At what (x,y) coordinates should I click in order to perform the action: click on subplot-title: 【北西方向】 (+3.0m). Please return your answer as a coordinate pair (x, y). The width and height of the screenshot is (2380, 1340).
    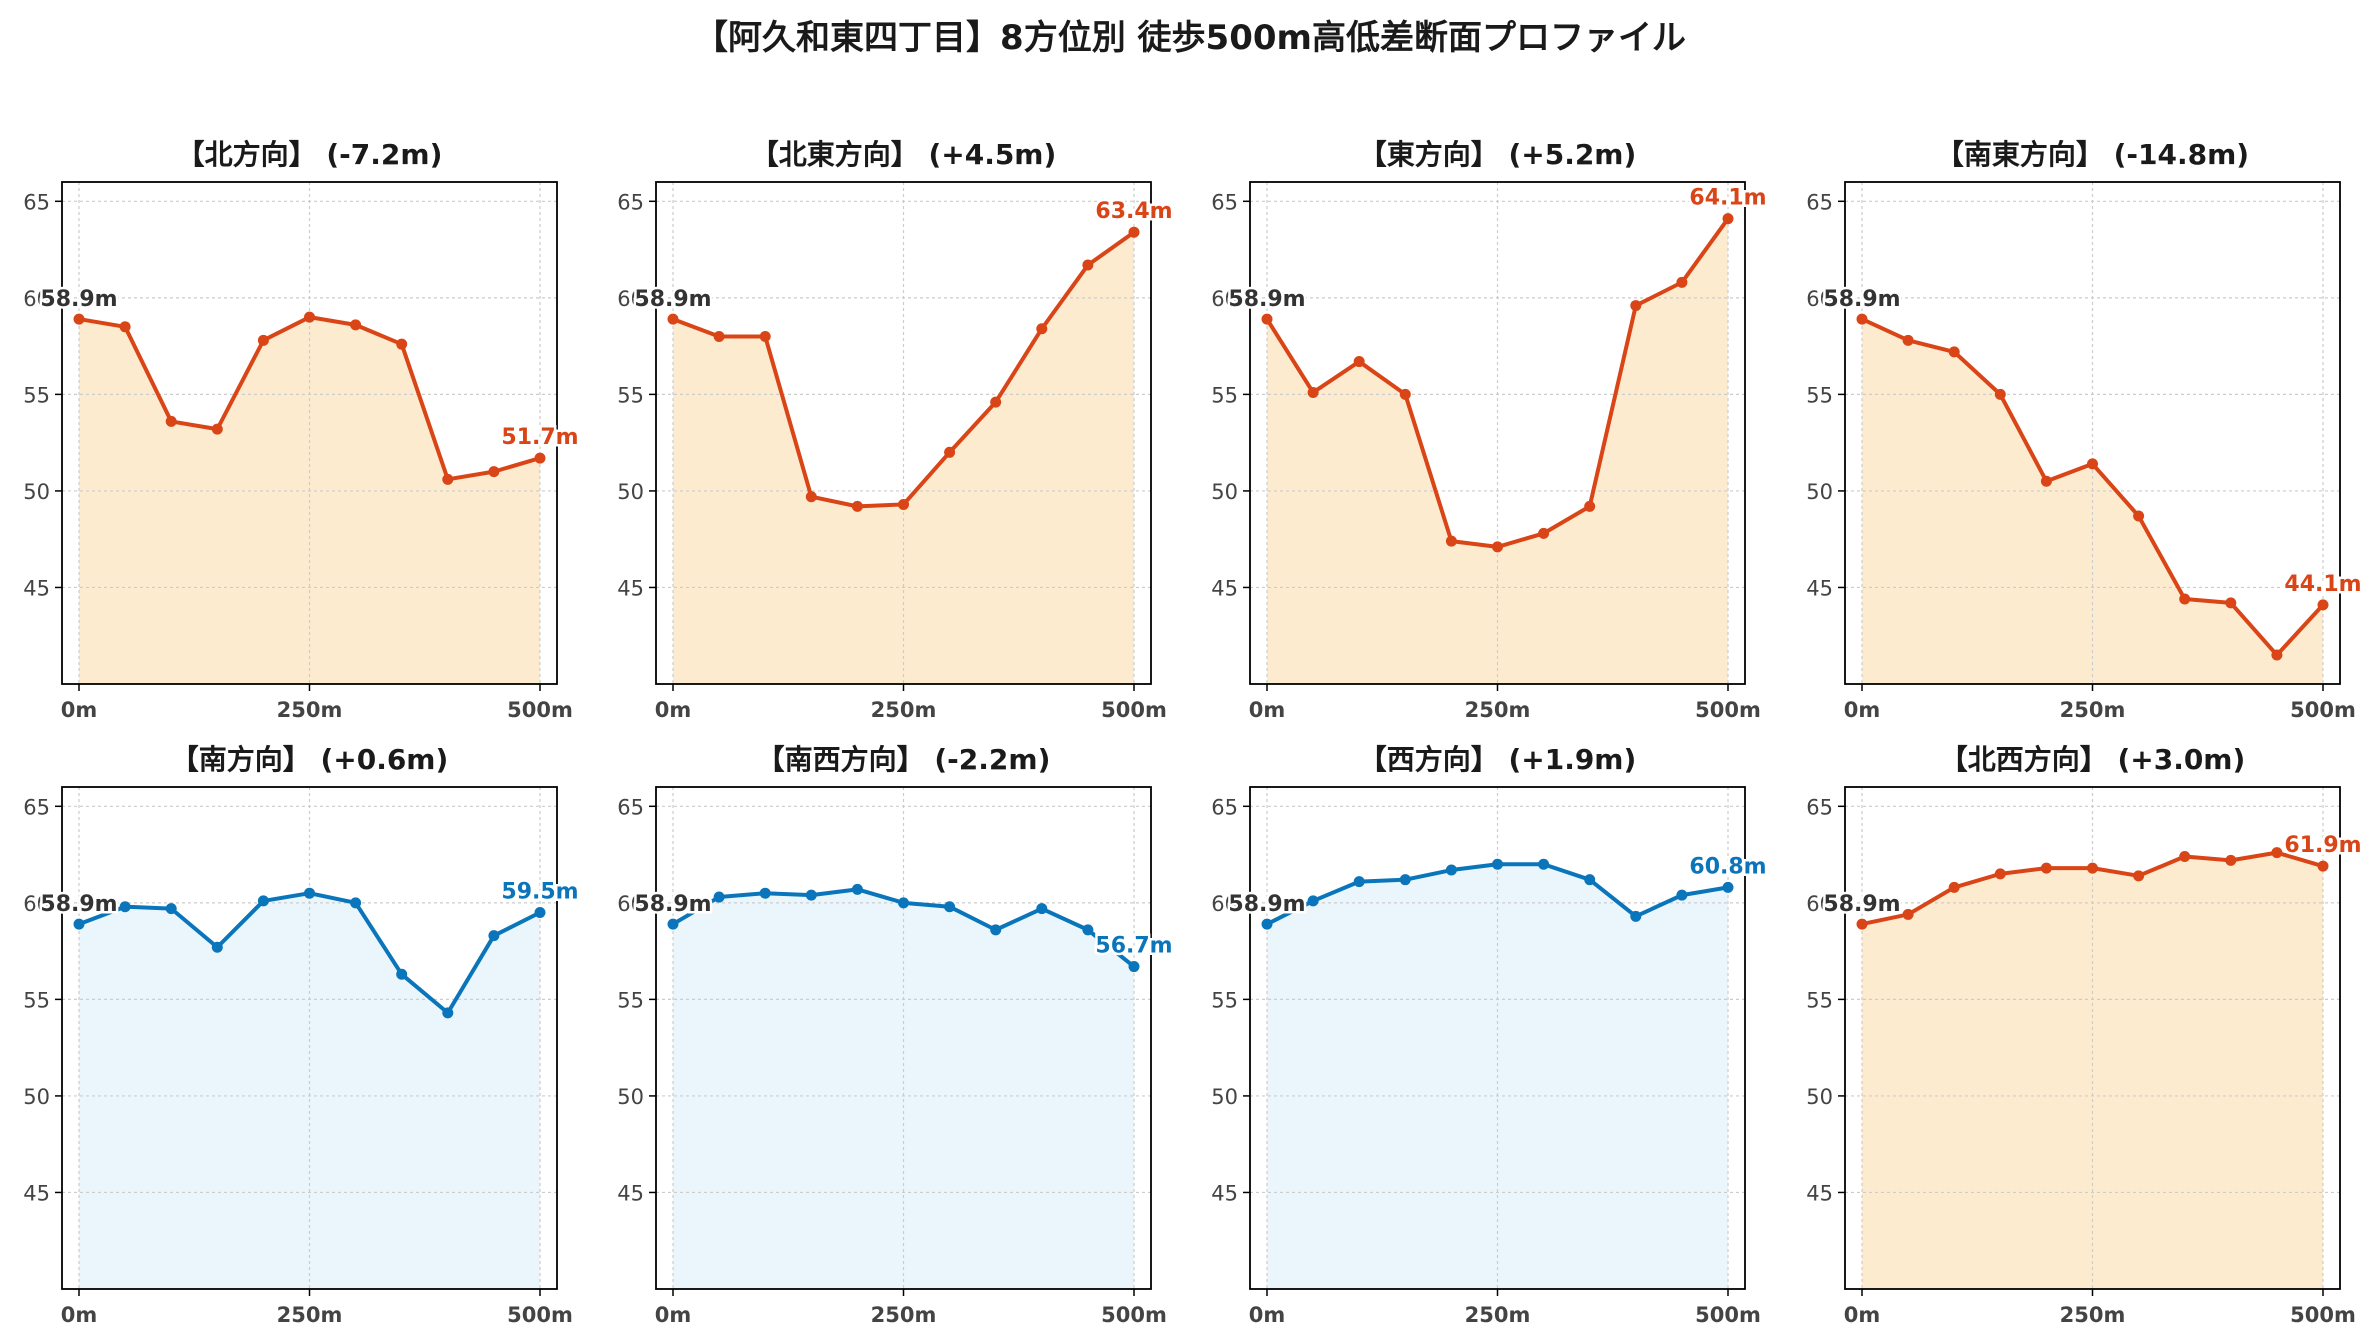
    Looking at the image, I should click on (2093, 759).